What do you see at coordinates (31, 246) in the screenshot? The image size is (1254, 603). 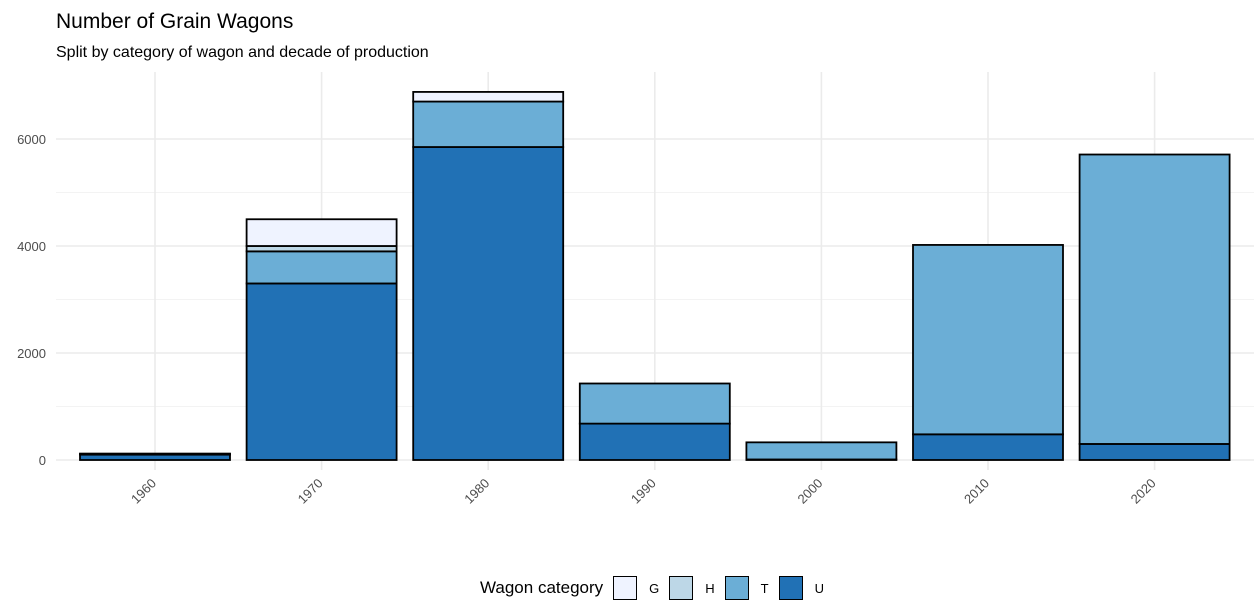 I see `y-tick-label: 4000` at bounding box center [31, 246].